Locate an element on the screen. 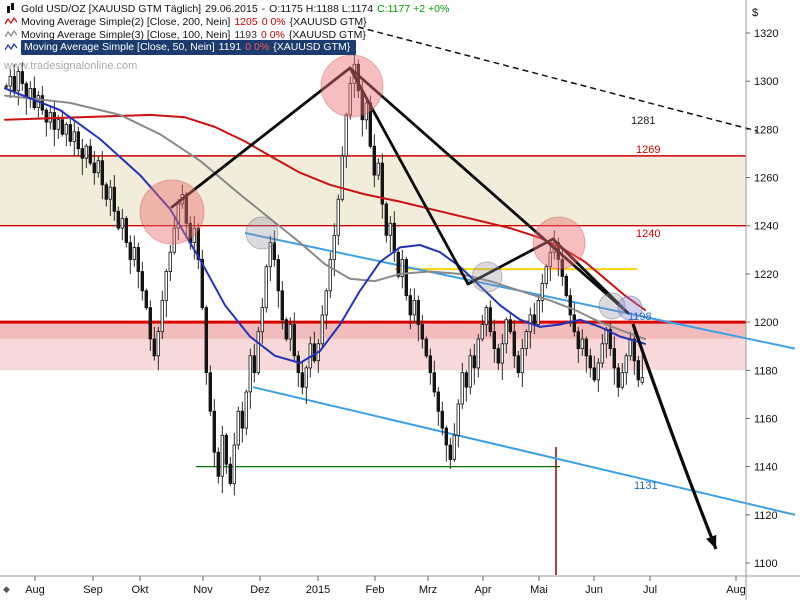  svg-text: Mai is located at coordinates (539, 590).